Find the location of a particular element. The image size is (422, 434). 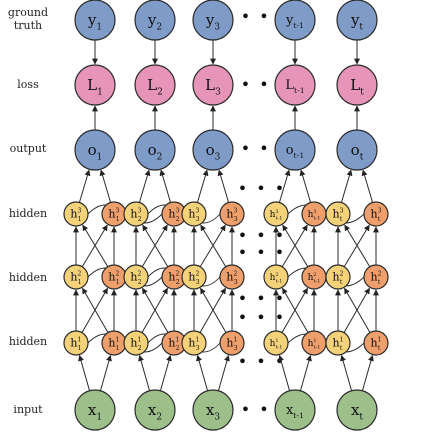

node-input-1-label: x2 is located at coordinates (155, 412).